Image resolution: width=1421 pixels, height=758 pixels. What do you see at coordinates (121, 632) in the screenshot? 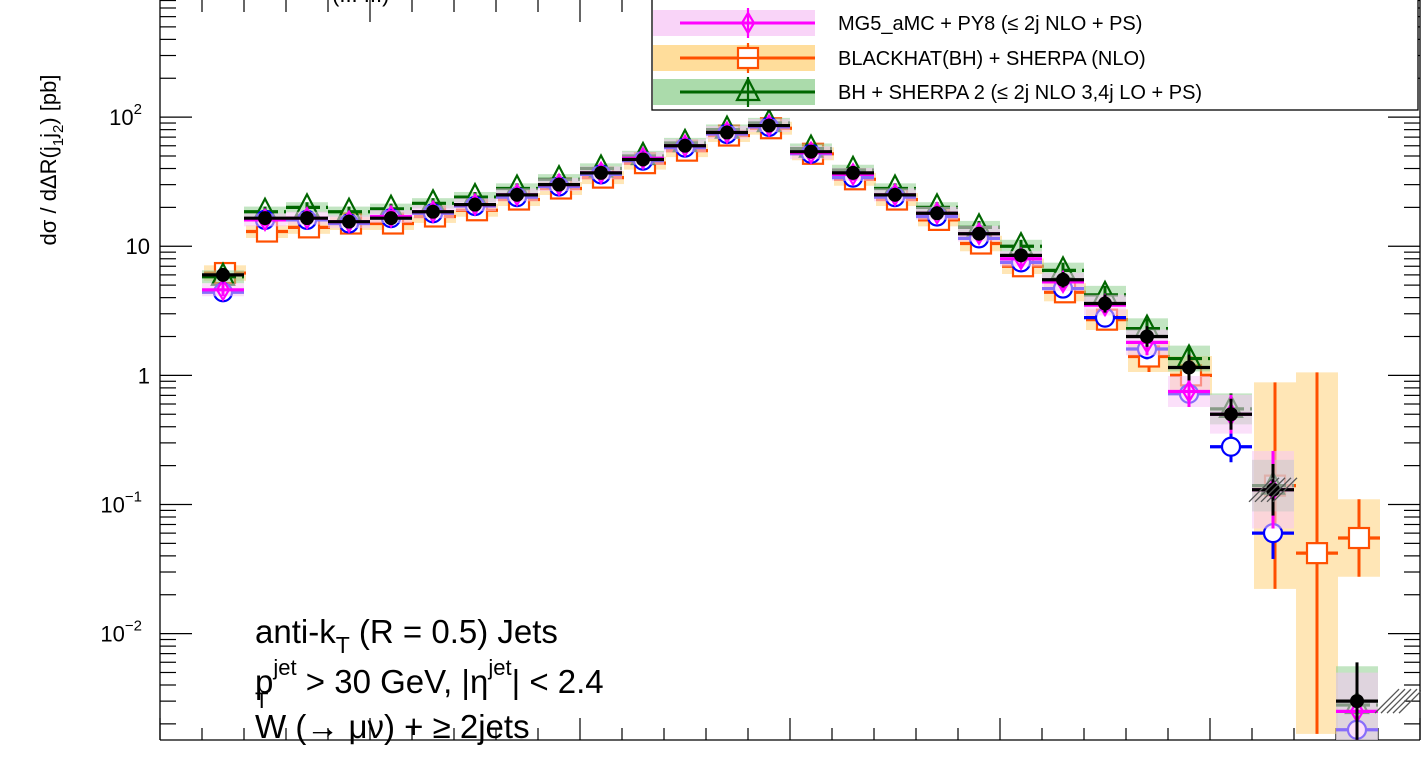
I see `y-tick-label: 10⁻²` at bounding box center [121, 632].